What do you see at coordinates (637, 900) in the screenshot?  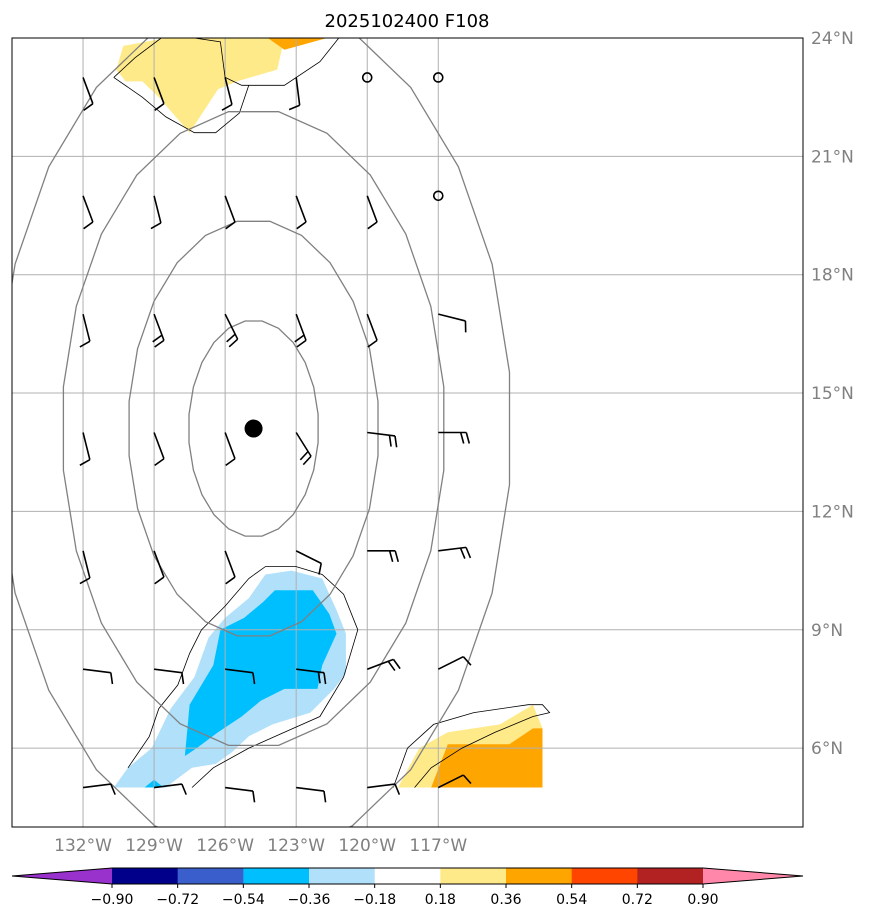 I see `colorbar-tick-label: 0.72` at bounding box center [637, 900].